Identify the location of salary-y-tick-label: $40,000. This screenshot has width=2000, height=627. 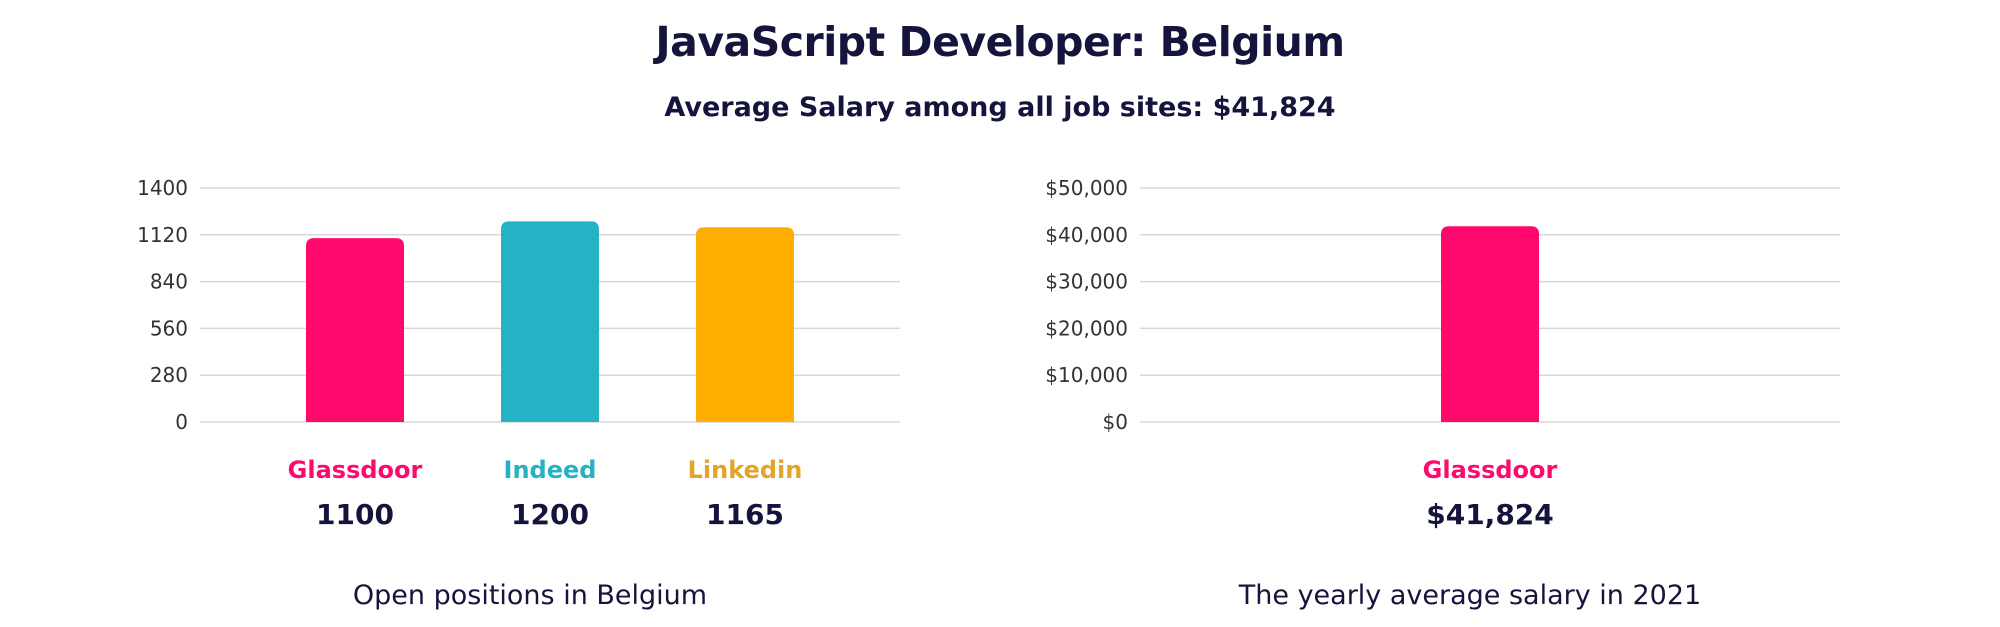
(1086, 235).